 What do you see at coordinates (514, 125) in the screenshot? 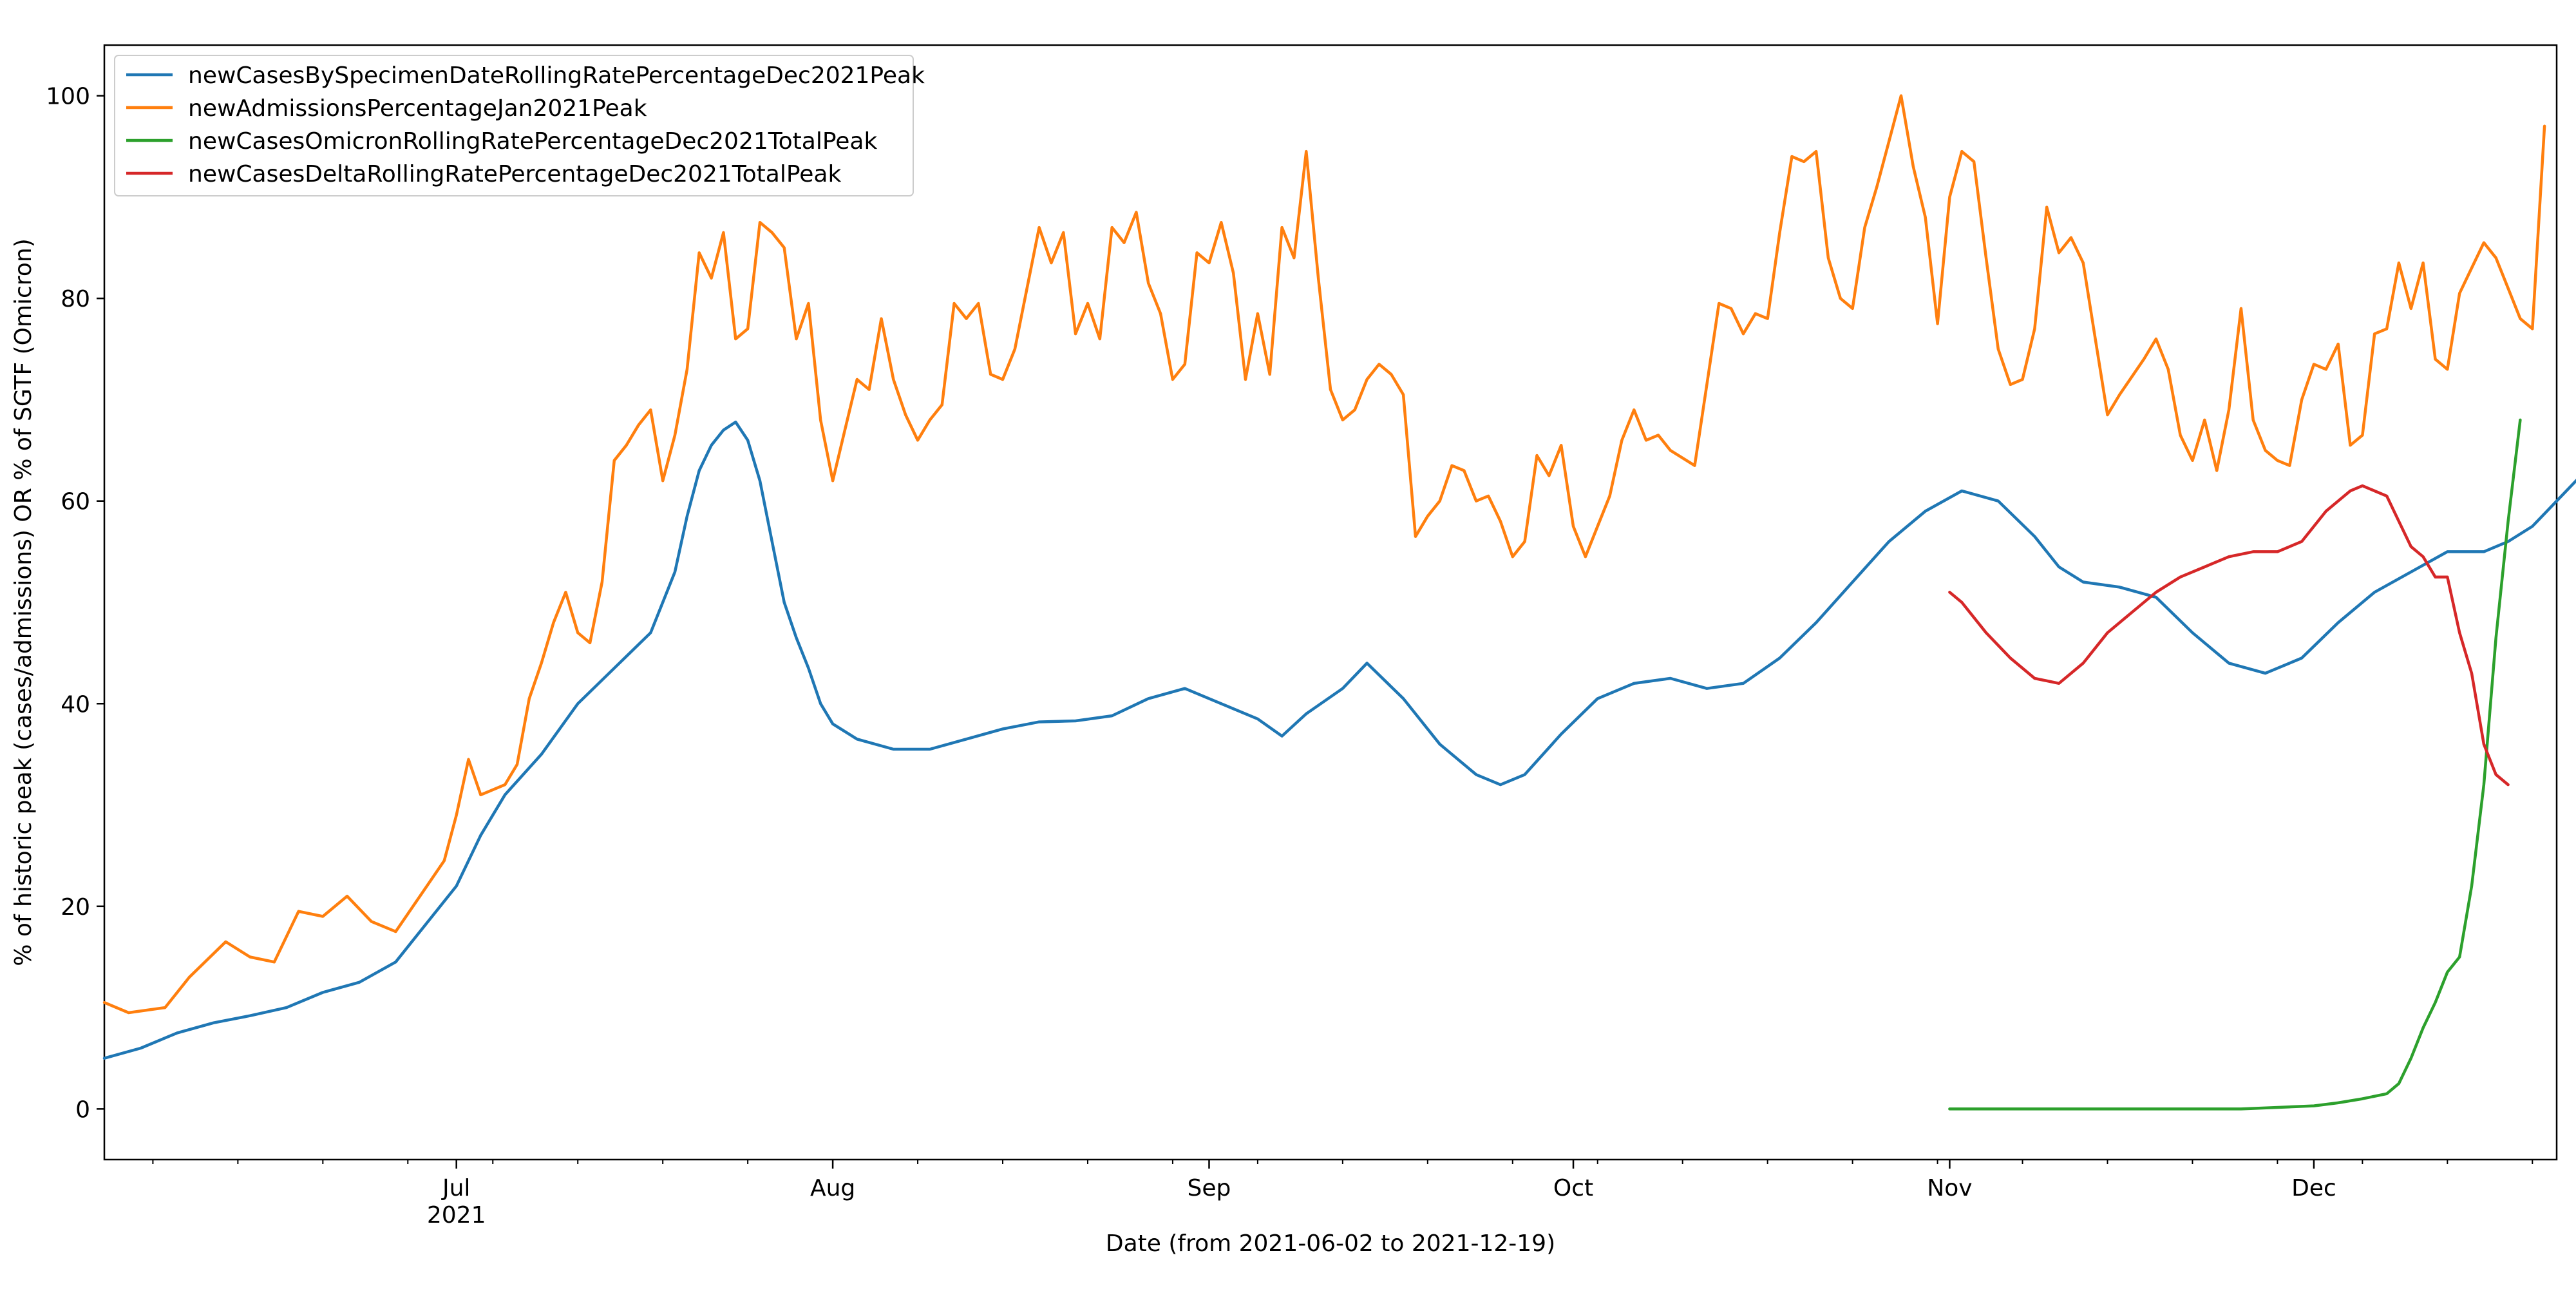
I see `legend-box` at bounding box center [514, 125].